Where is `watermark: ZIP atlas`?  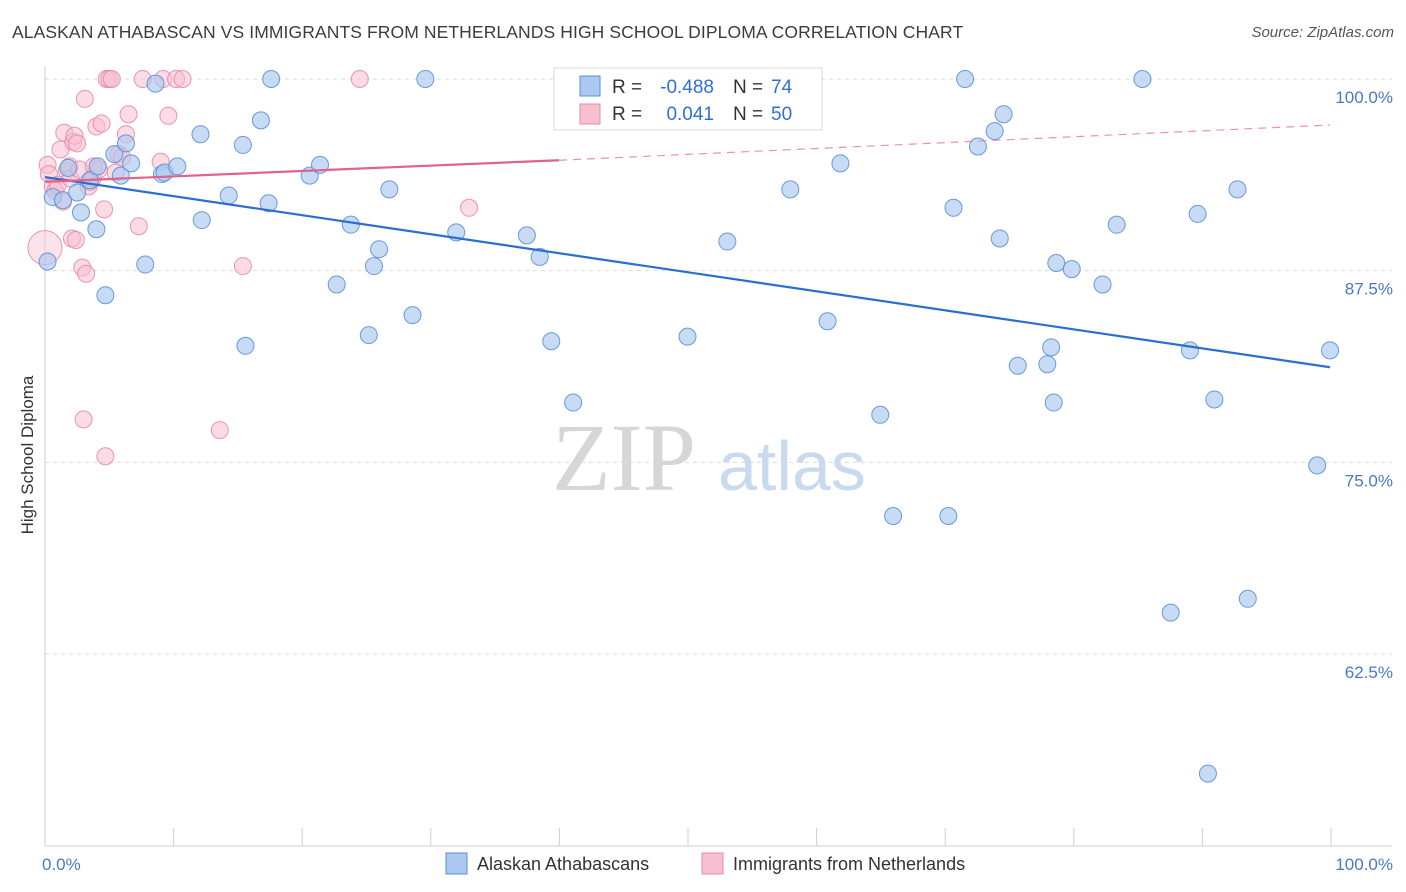
watermark: ZIP atlas is located at coordinates (709, 457).